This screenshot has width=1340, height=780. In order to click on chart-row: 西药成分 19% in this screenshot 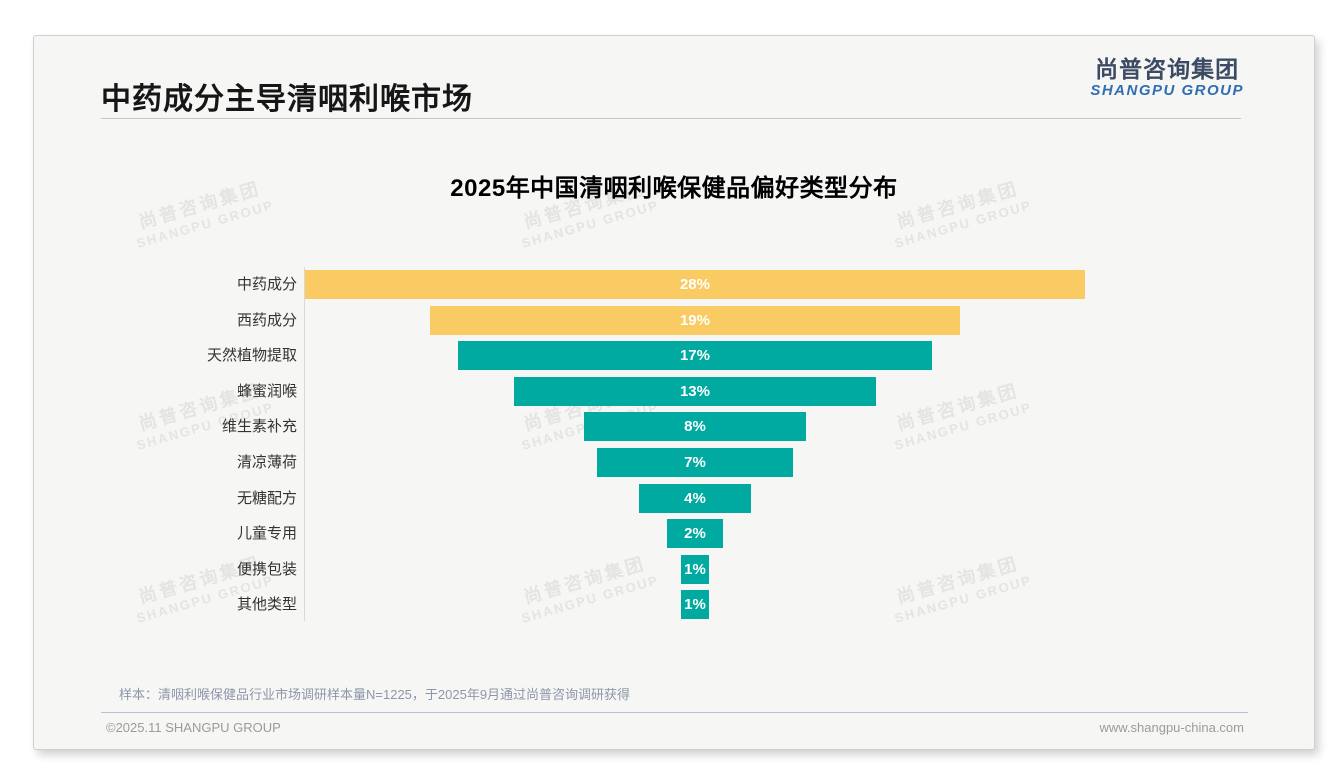, I will do `click(674, 320)`.